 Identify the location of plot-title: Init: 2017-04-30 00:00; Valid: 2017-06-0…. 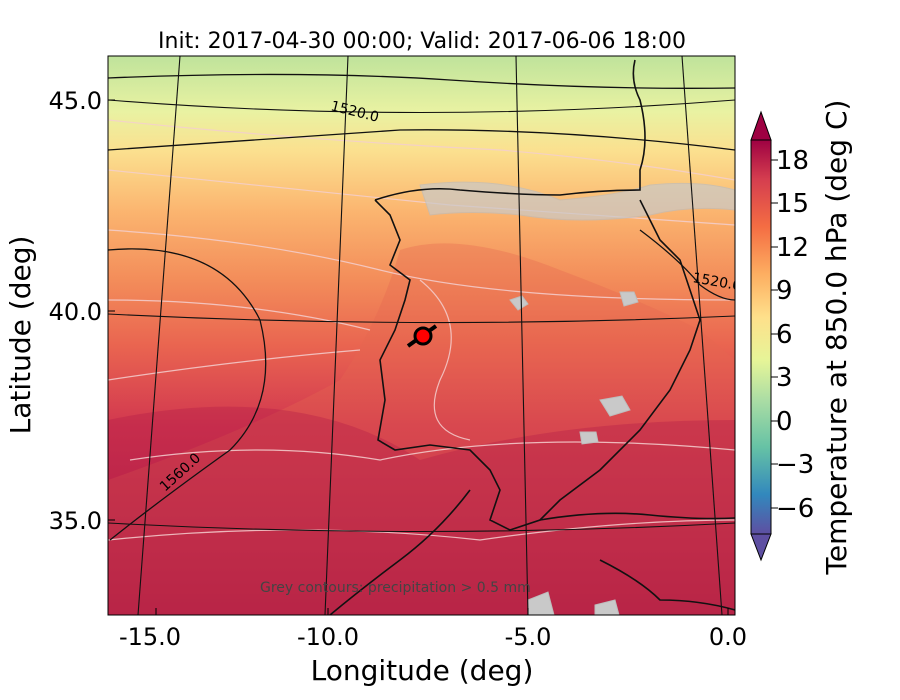
(422, 41).